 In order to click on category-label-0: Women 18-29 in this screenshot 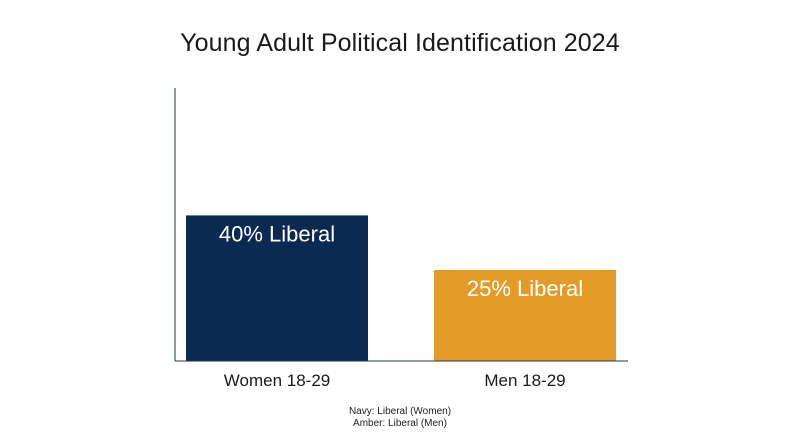, I will do `click(277, 380)`.